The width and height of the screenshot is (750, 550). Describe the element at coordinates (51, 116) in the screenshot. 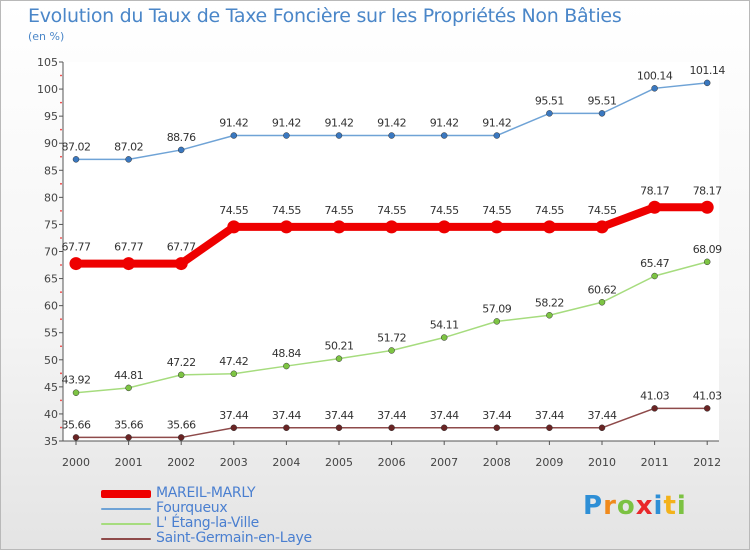

I see `y-tick-label: 95` at that location.